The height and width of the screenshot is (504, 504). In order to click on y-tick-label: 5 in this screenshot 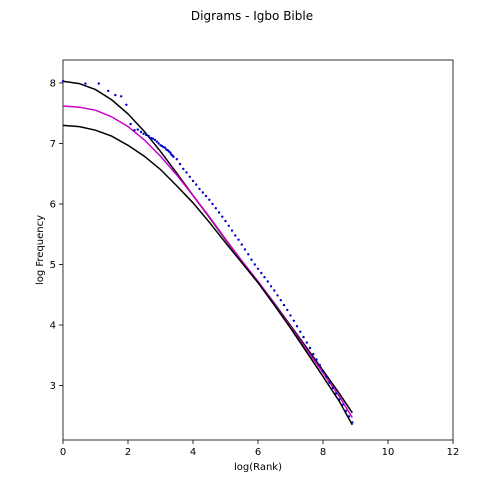, I will do `click(53, 265)`.